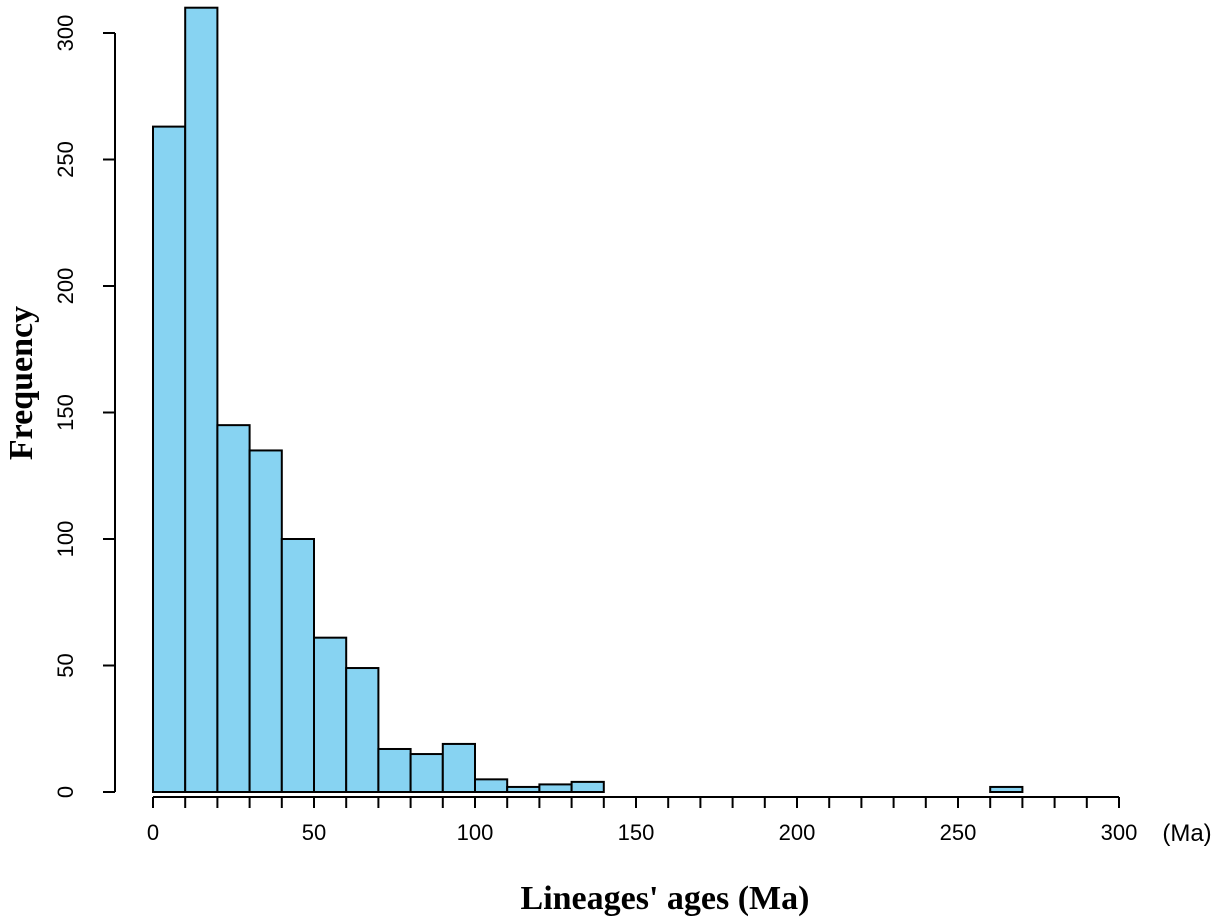 The height and width of the screenshot is (919, 1219). What do you see at coordinates (65, 33) in the screenshot?
I see `y-tick-label: 300` at bounding box center [65, 33].